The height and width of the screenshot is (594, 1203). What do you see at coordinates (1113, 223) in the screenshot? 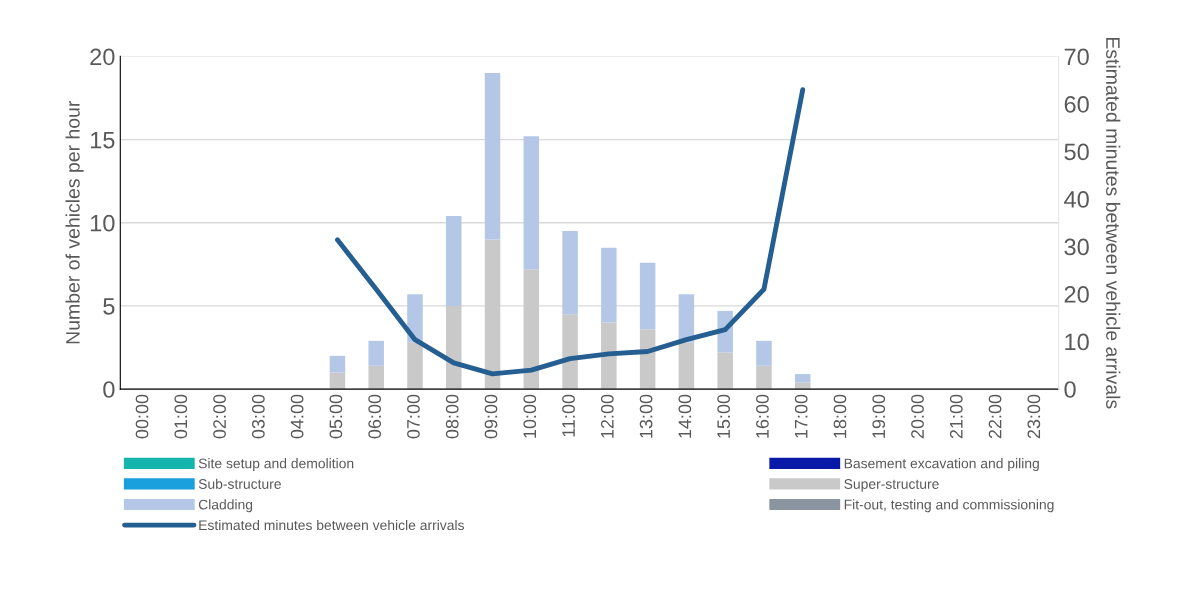
I see `y2-axis-title: Estimated minutes between vehicle arrivals` at bounding box center [1113, 223].